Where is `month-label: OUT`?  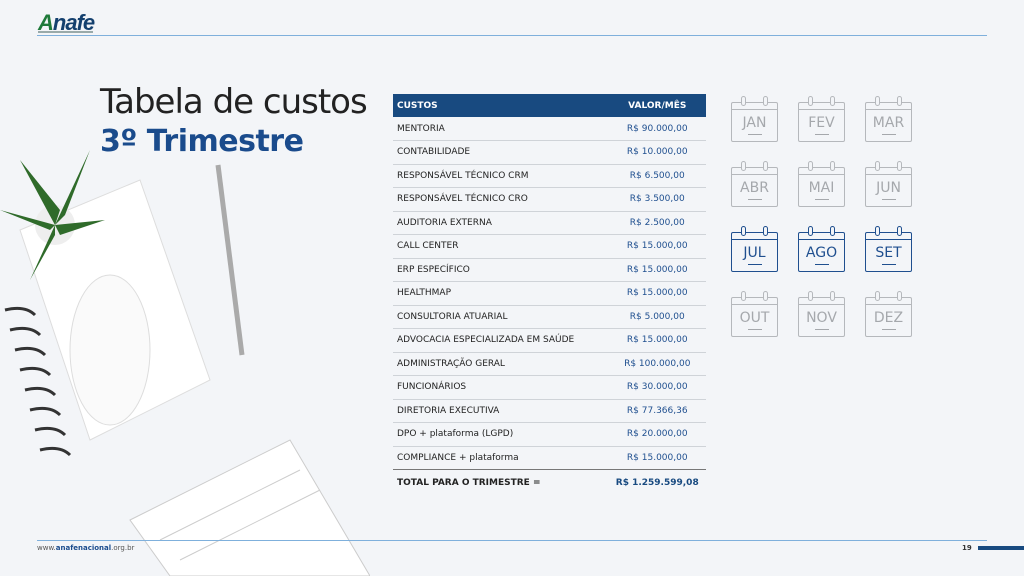 month-label: OUT is located at coordinates (754, 318).